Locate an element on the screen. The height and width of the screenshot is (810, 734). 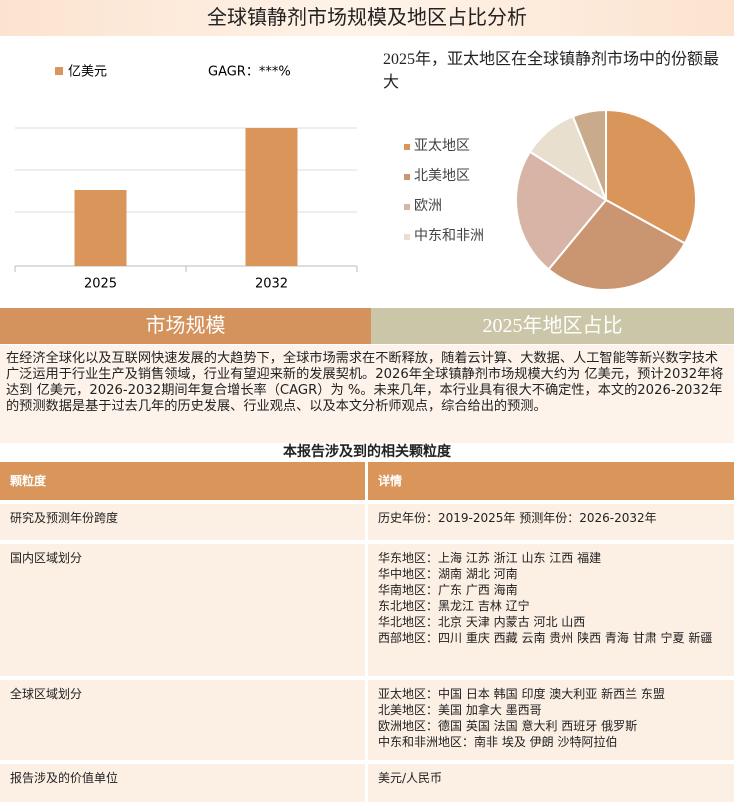
tab: 市场规模 is located at coordinates (185, 326).